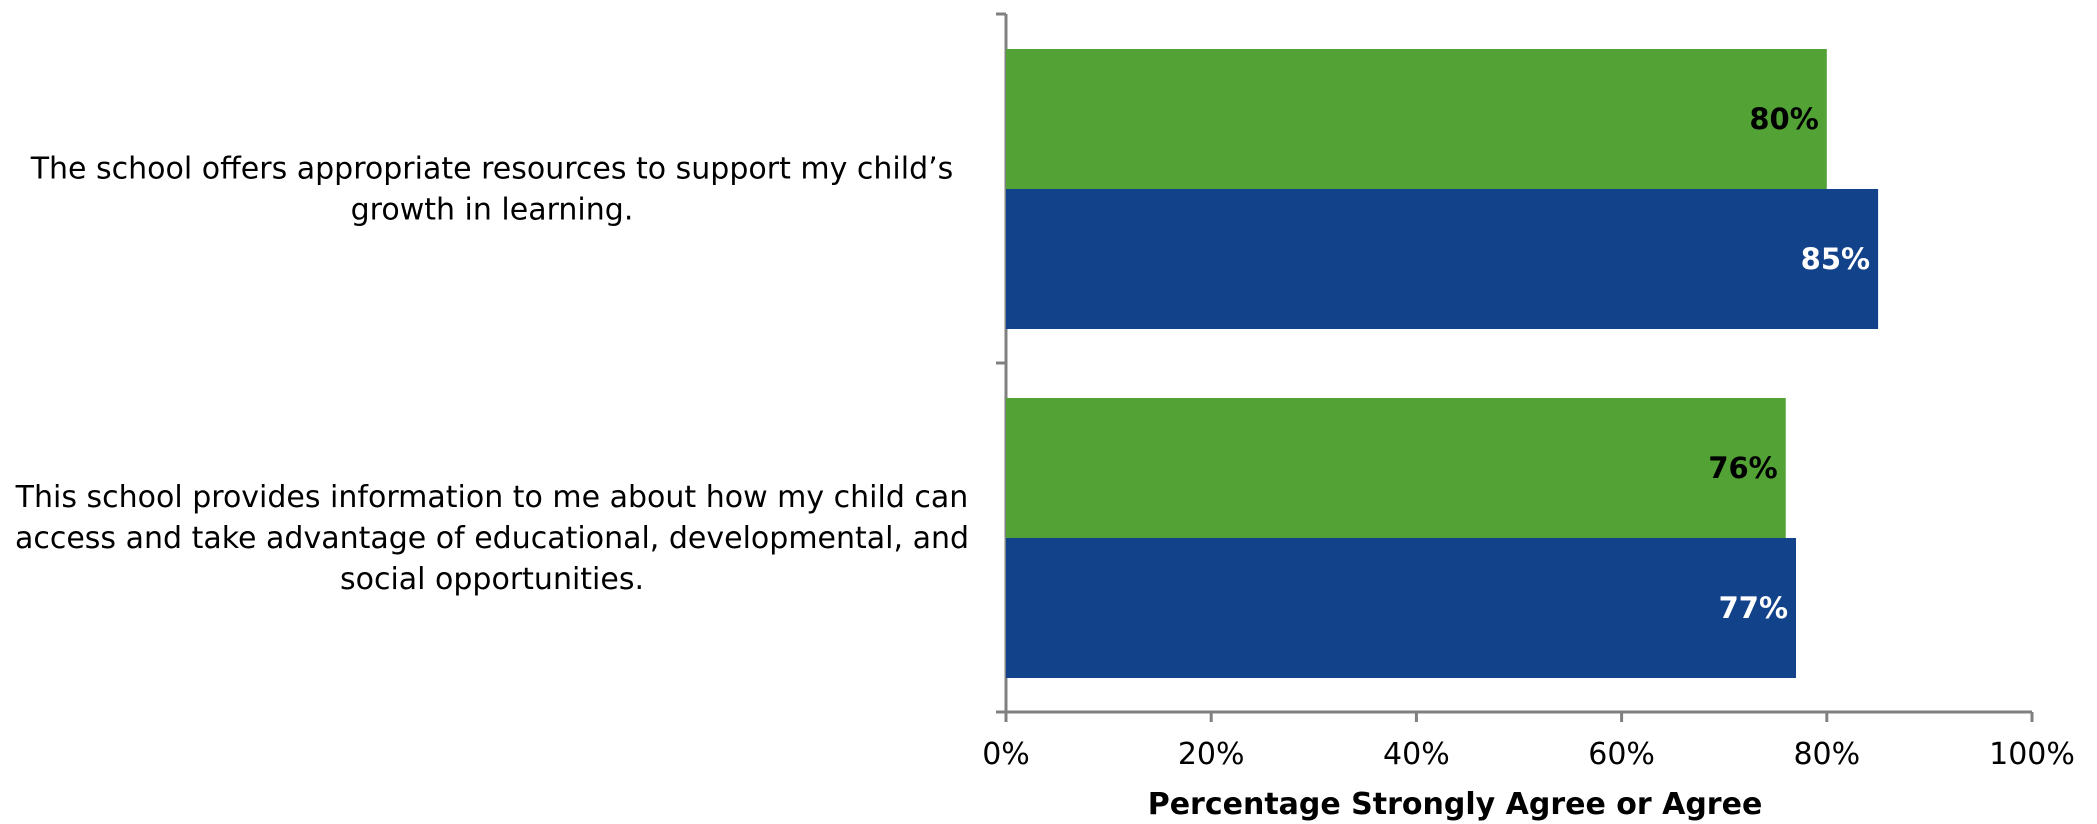  I want to click on x-tick-label: 60%, so click(1621, 754).